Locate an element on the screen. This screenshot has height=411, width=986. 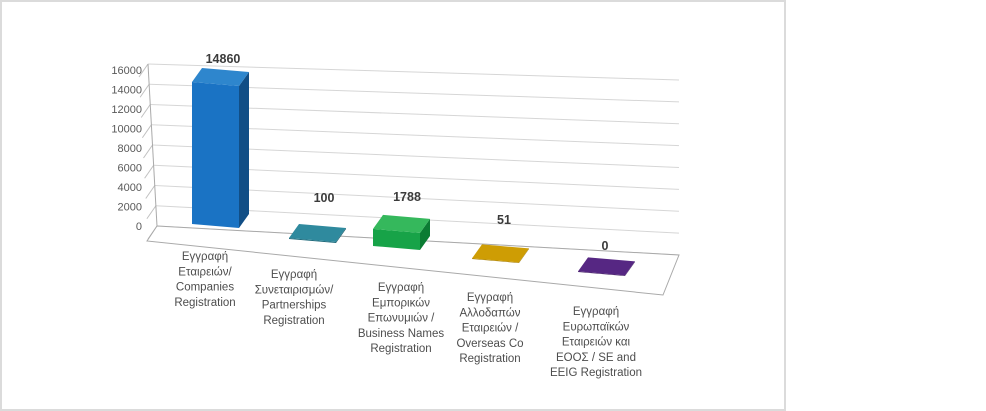
y-axis-label-14000: 14000 is located at coordinates (126, 91).